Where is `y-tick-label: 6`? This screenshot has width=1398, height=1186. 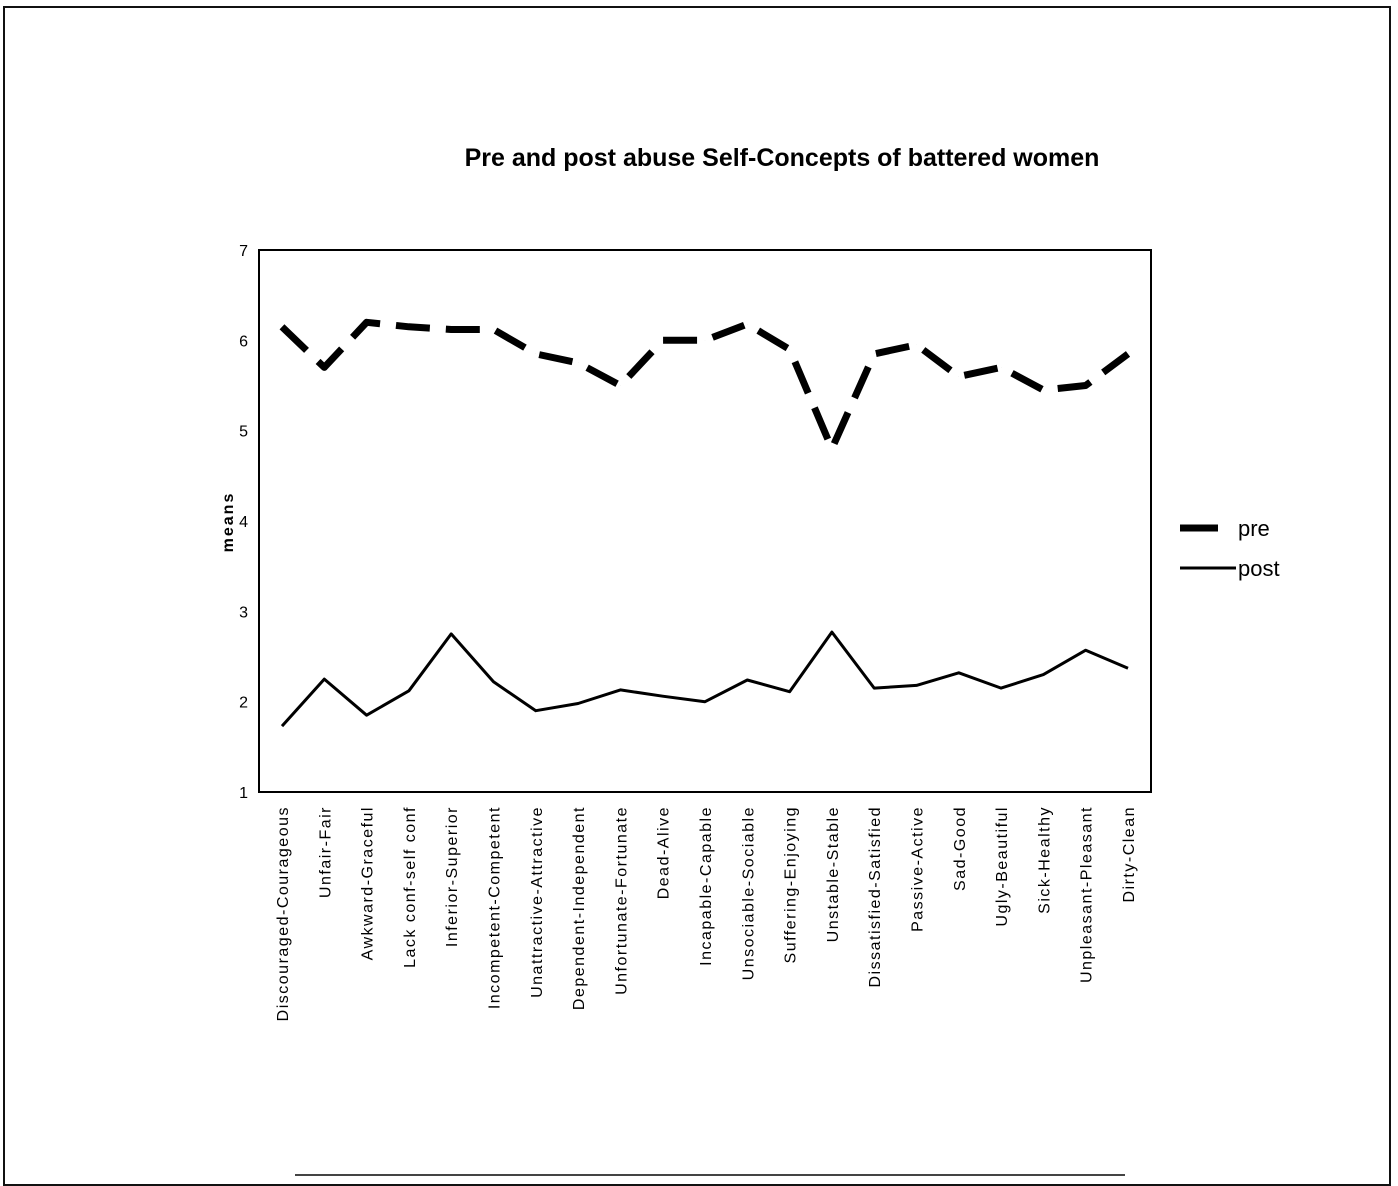 y-tick-label: 6 is located at coordinates (243, 341).